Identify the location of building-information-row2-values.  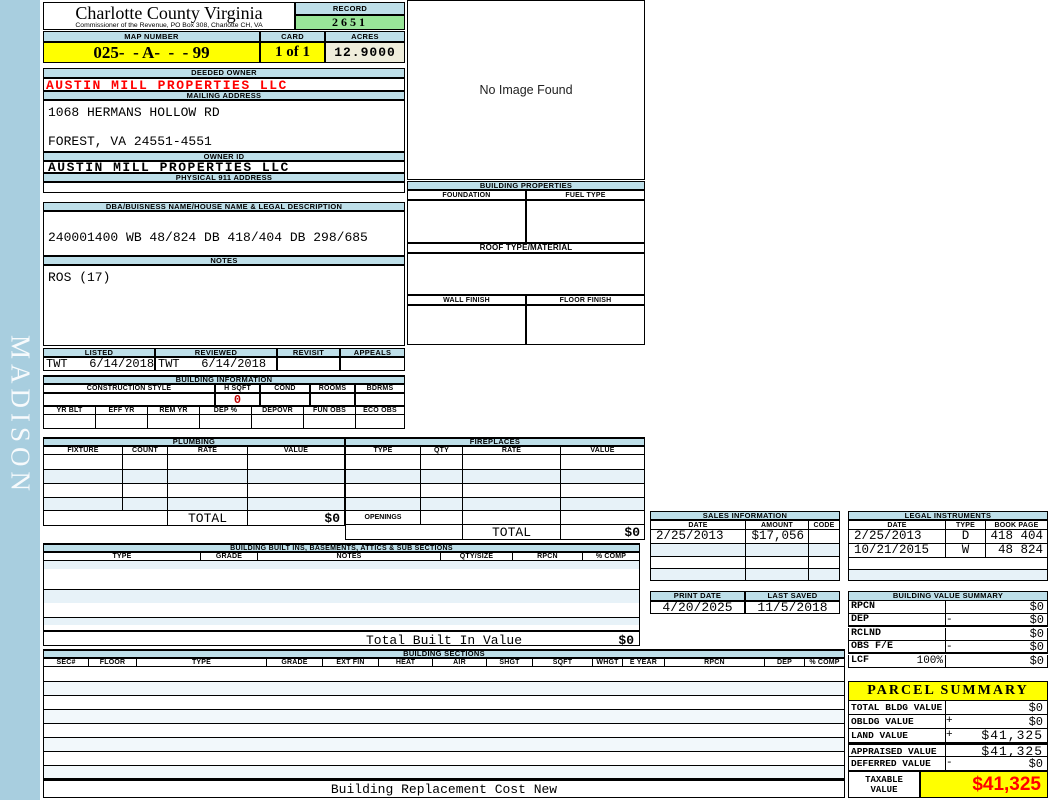
(224, 422).